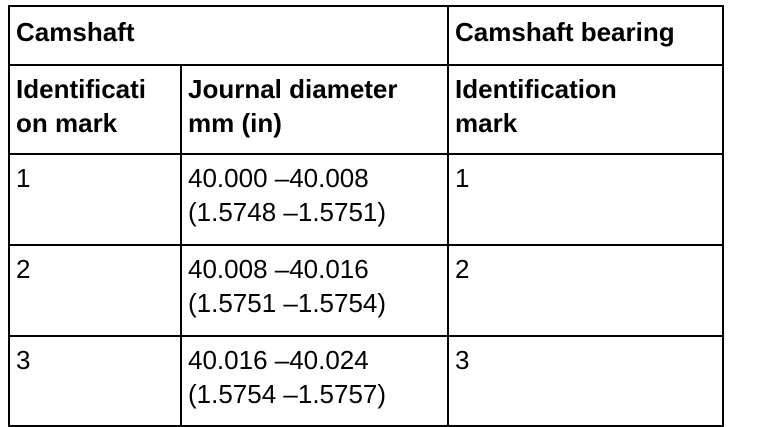 Image resolution: width=768 pixels, height=427 pixels. I want to click on cell-text: (1.5748 –1.5751), so click(287, 212).